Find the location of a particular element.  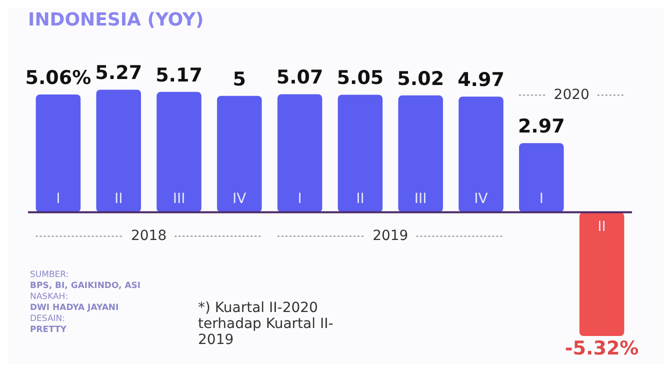

annotation: 2018 is located at coordinates (148, 236).